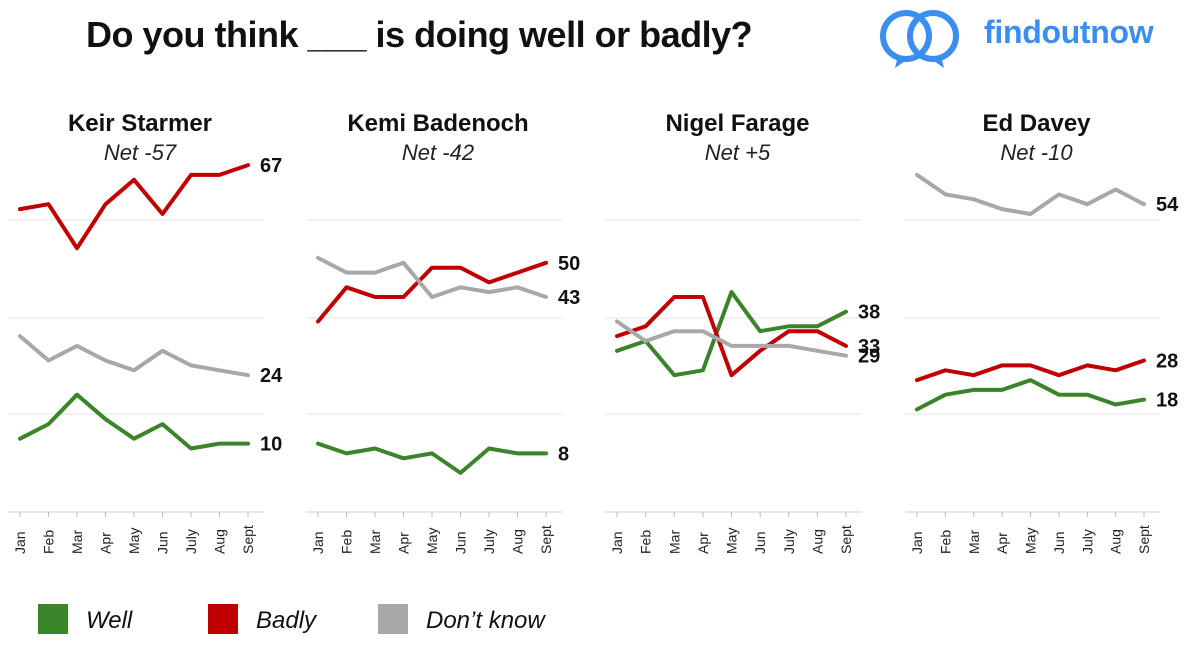  I want to click on series-line-nigel-farage-dont-know, so click(731, 338).